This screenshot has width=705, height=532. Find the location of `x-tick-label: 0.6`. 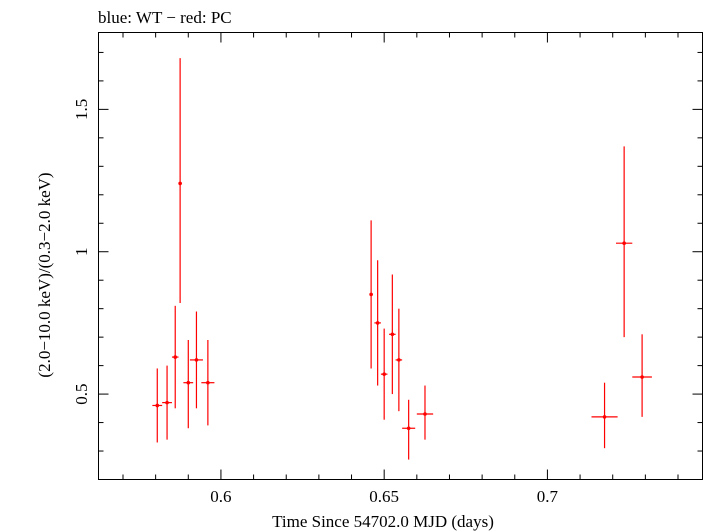

x-tick-label: 0.6 is located at coordinates (220, 496).